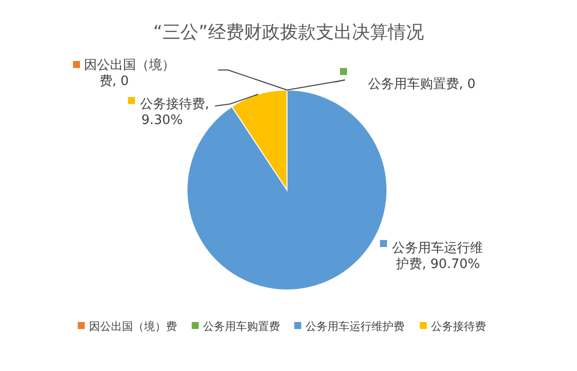  I want to click on legend-label: 因公出国（境）费, so click(132, 326).